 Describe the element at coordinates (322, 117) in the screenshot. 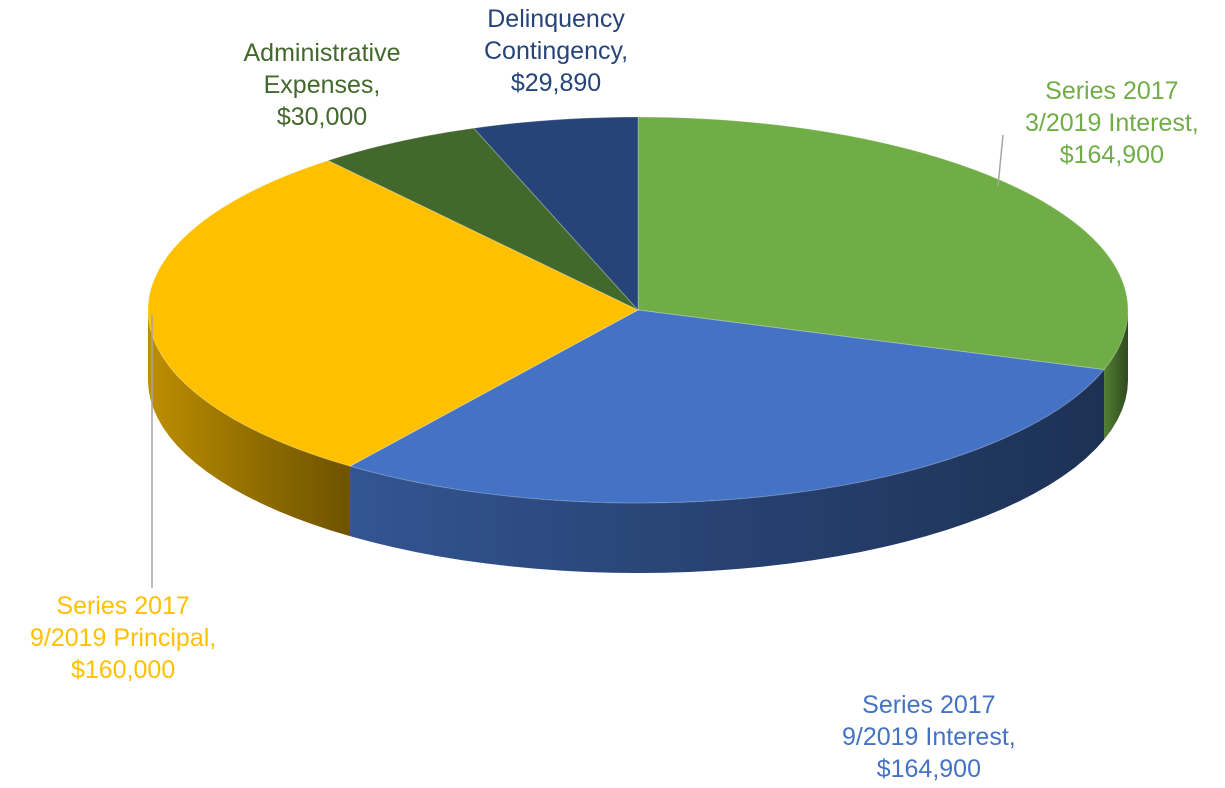

I see `data-label-line: $30,000` at that location.